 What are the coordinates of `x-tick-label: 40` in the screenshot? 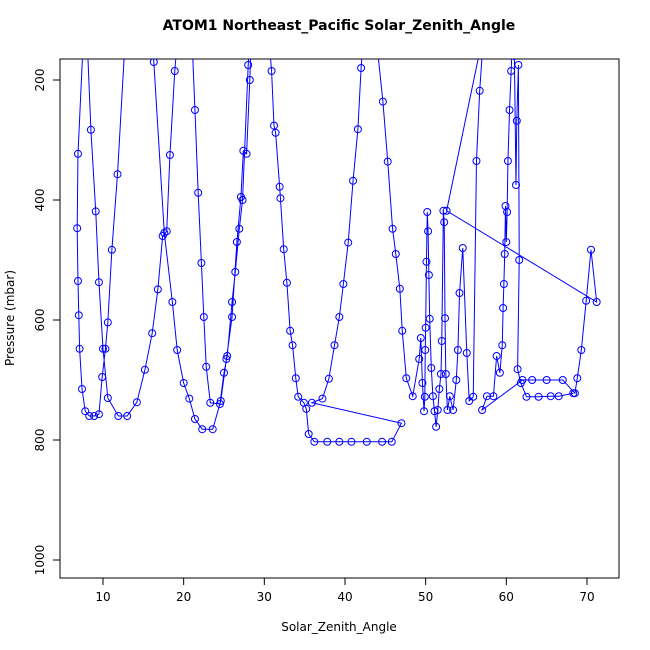 It's located at (344, 597).